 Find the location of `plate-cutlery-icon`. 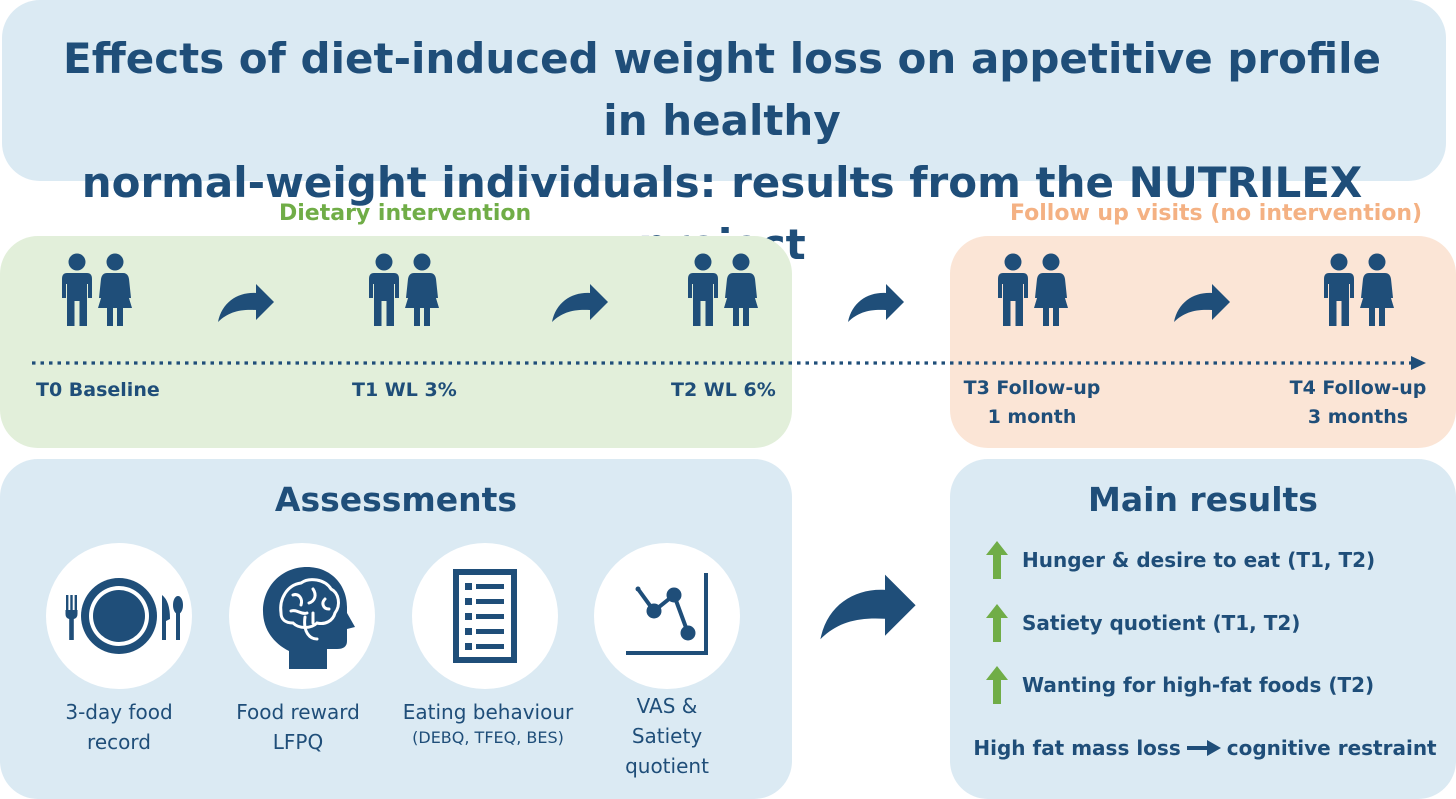

plate-cutlery-icon is located at coordinates (119, 616).